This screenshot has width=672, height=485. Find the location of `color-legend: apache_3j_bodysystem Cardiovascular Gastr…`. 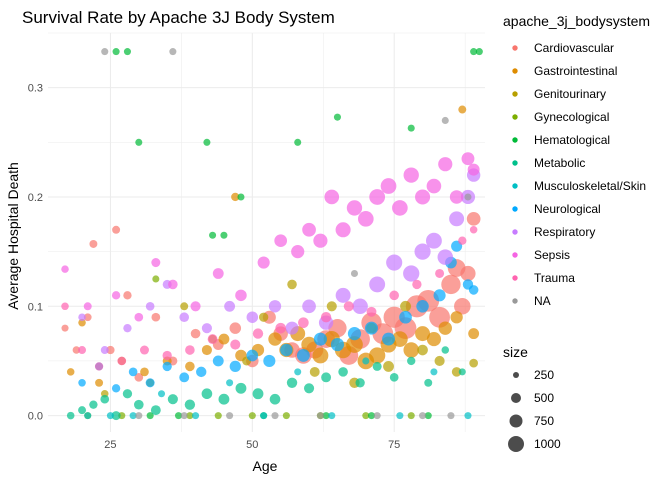

color-legend: apache_3j_bodysystem Cardiovascular Gastr… is located at coordinates (576, 160).